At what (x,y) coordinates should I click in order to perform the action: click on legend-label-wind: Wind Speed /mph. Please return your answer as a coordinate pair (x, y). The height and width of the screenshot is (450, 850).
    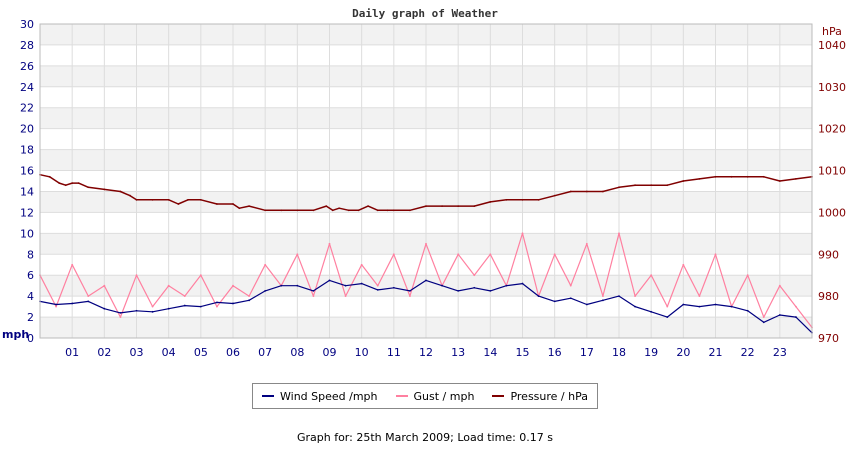
    Looking at the image, I should click on (329, 396).